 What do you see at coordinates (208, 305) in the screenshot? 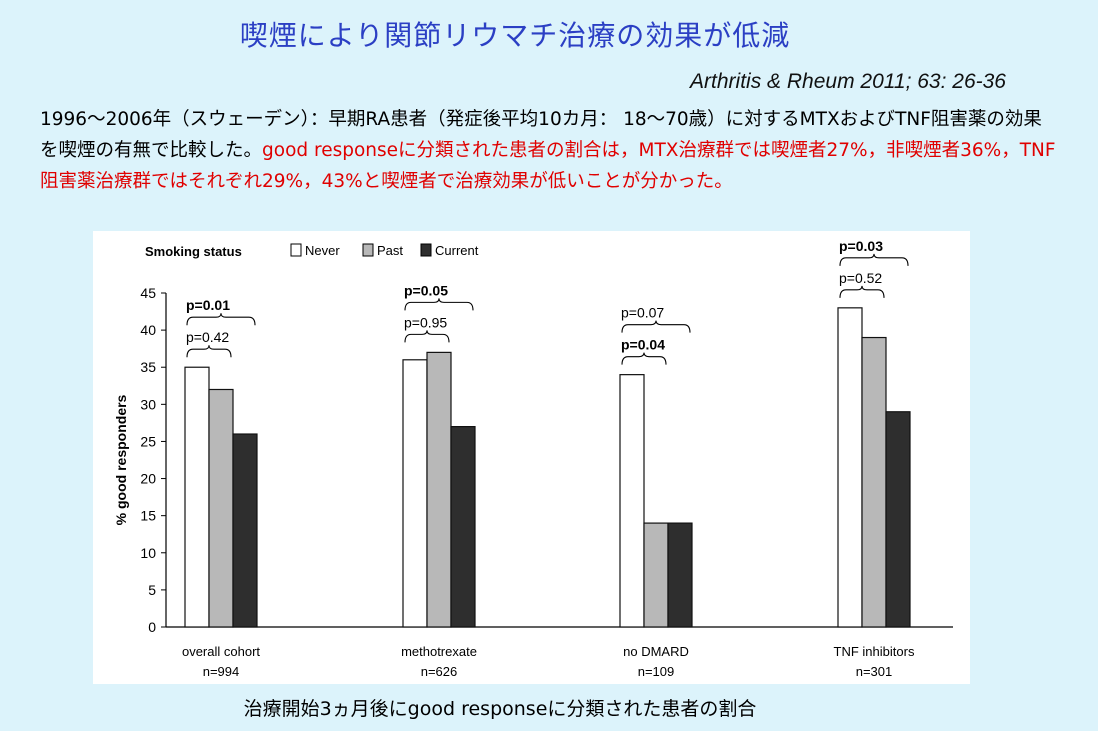
I see `p-value-label: p=0.01` at bounding box center [208, 305].